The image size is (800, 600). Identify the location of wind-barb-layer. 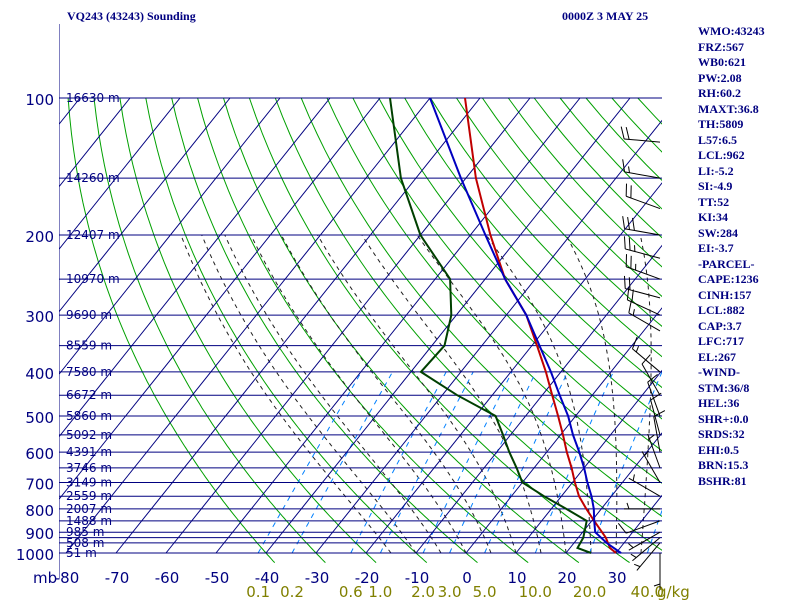
(641, 357).